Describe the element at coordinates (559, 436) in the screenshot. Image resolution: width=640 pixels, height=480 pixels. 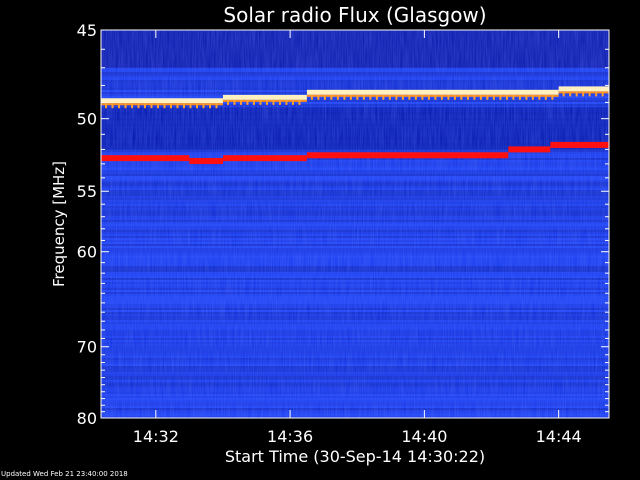
I see `x-tick-label: 14:44` at that location.